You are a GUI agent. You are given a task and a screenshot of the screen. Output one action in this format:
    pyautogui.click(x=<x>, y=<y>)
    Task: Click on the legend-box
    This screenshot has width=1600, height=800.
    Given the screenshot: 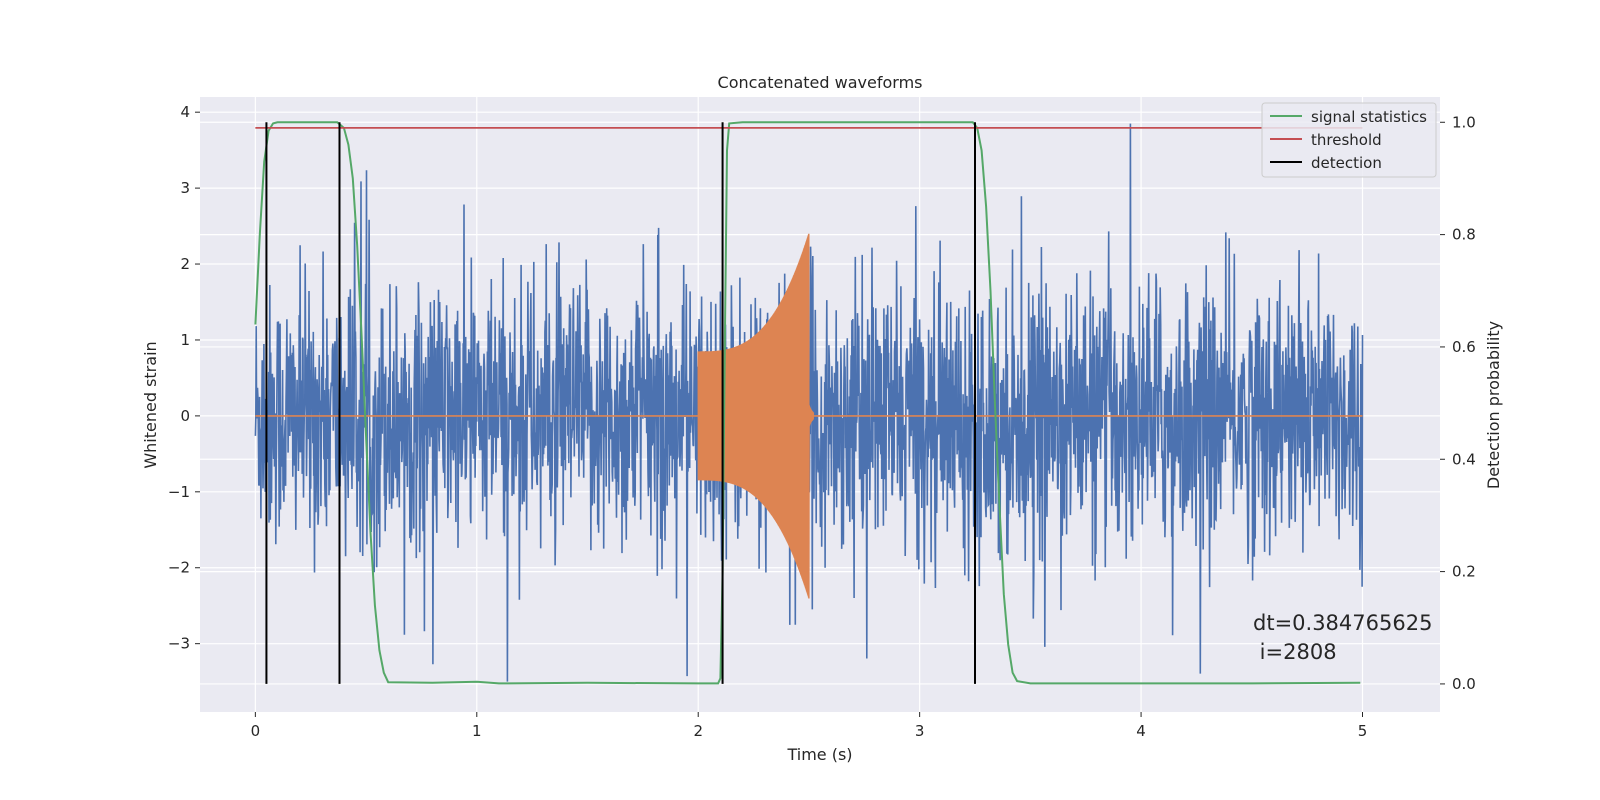 What is the action you would take?
    pyautogui.click(x=1349, y=140)
    